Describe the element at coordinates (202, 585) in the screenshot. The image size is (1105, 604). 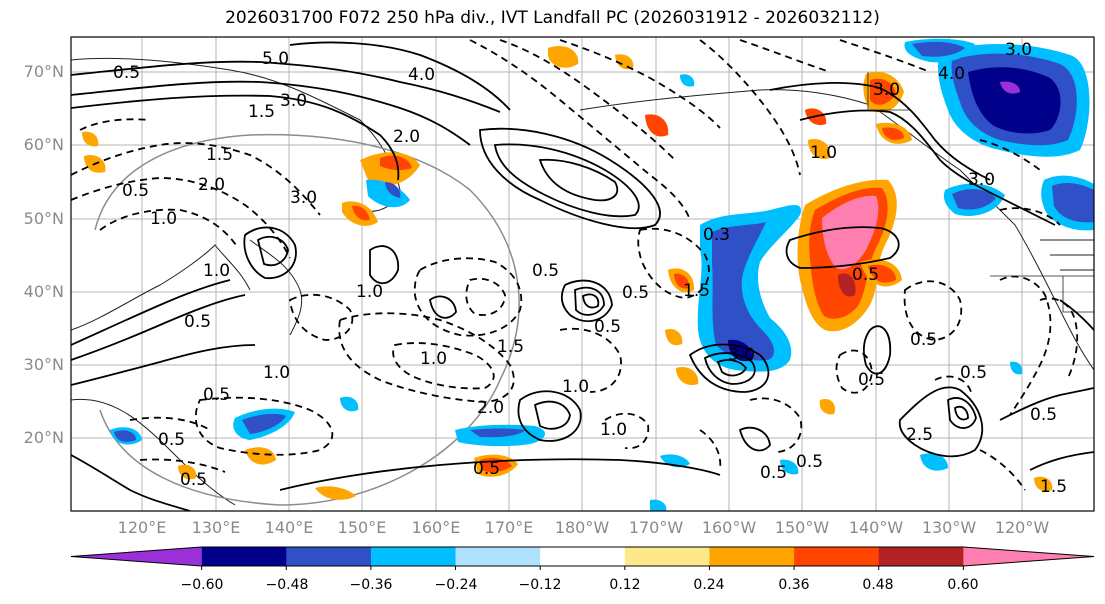
I see `colorbar-tick: −0.60` at that location.